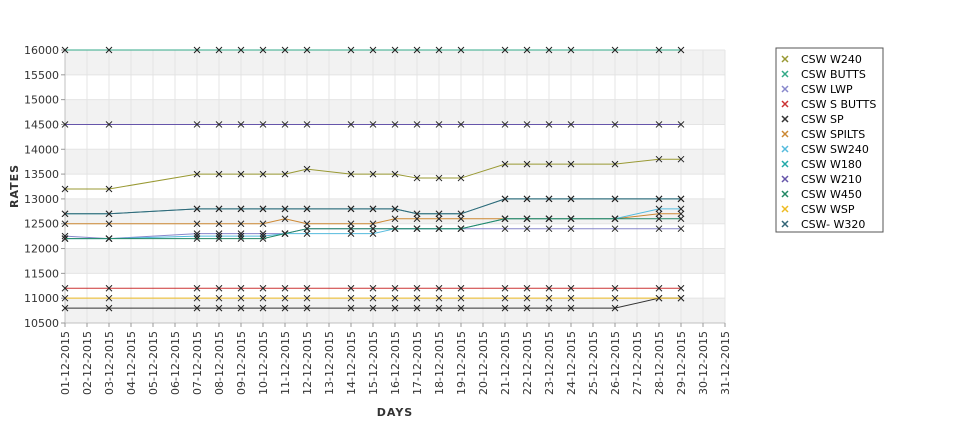 The image size is (975, 429). What do you see at coordinates (505, 363) in the screenshot?
I see `x-tick-label: 21-12-2015` at bounding box center [505, 363].